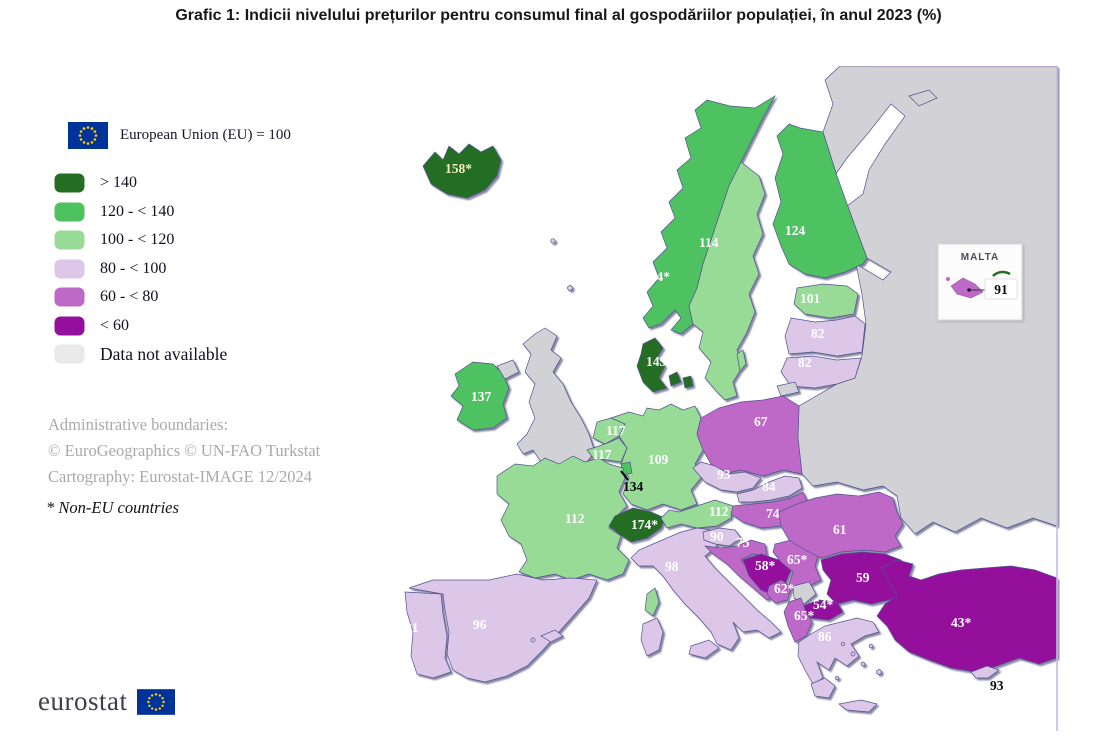 The width and height of the screenshot is (1117, 753). I want to click on legend-label: > 140, so click(119, 182).